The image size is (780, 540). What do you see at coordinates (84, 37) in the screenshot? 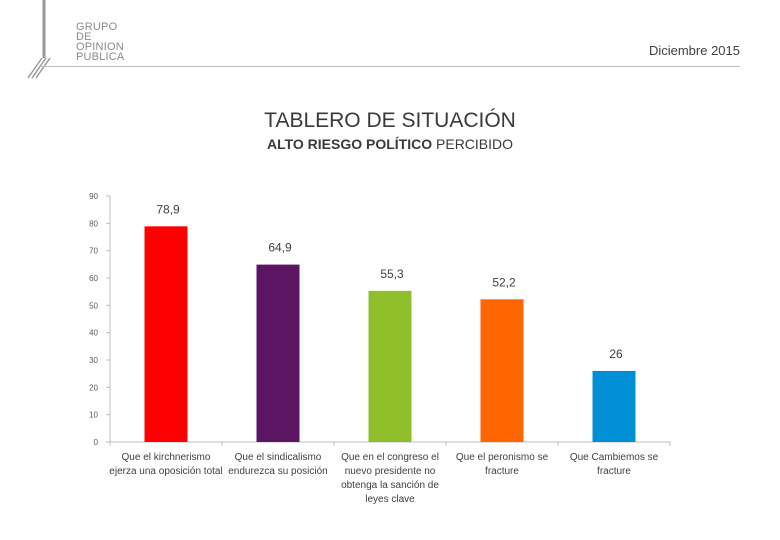
I see `logo-line-2: DE` at bounding box center [84, 37].